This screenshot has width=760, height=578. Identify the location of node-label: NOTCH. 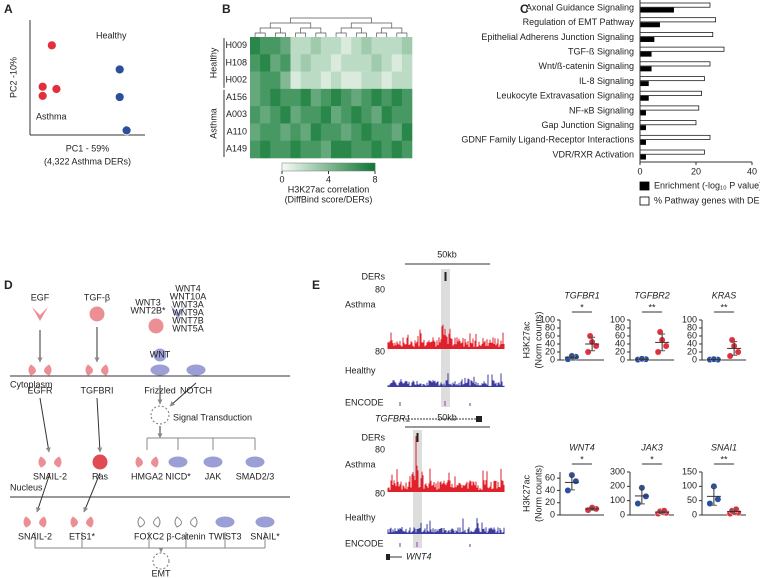
(196, 390).